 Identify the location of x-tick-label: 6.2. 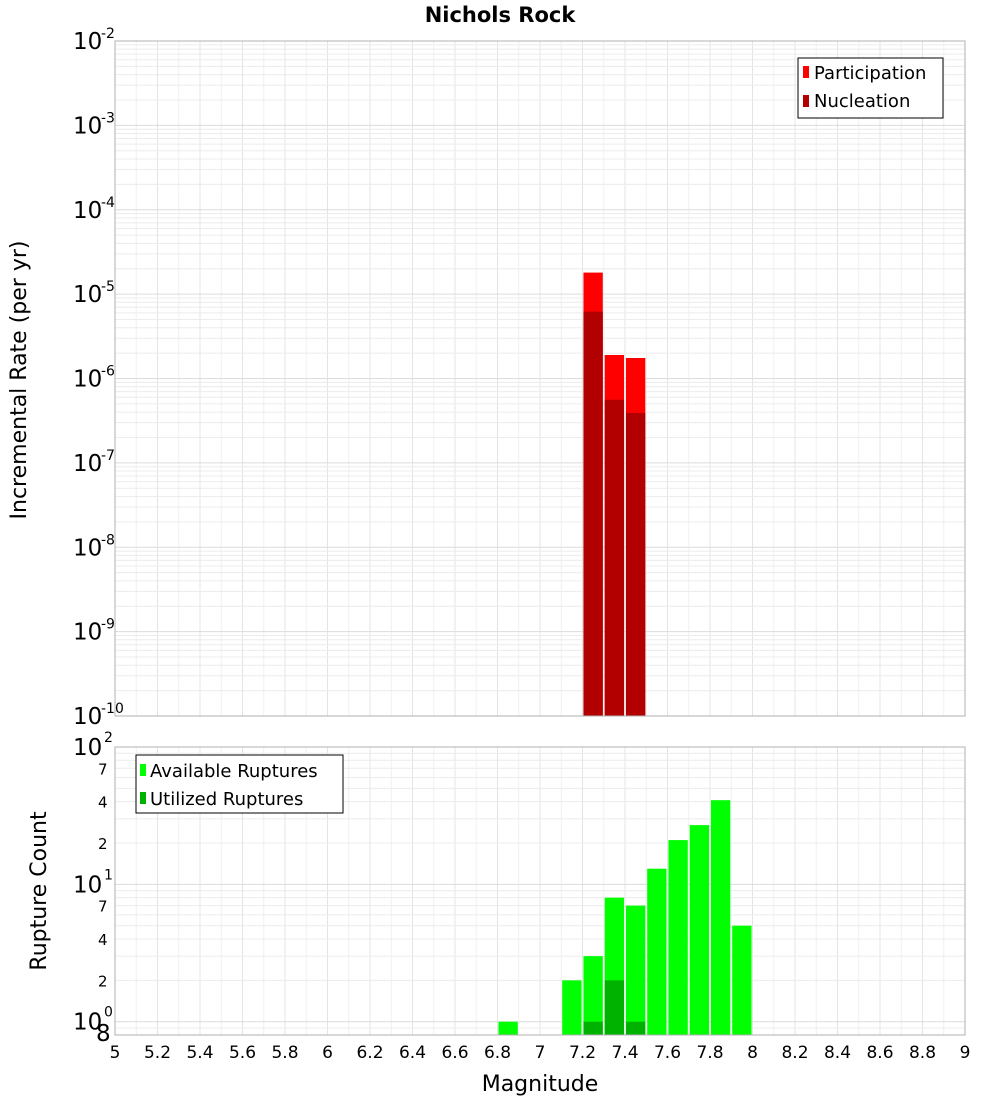
(369, 1053).